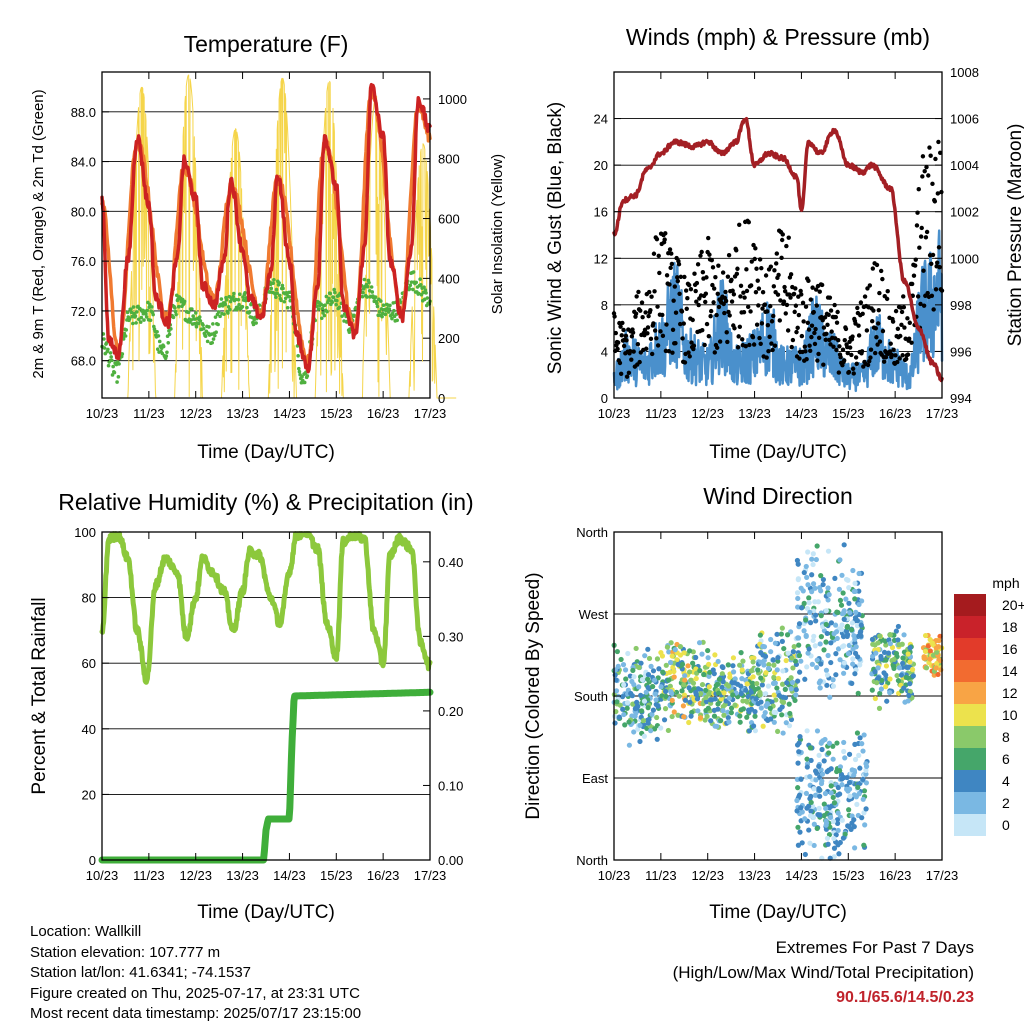 The width and height of the screenshot is (1024, 1025). What do you see at coordinates (83, 112) in the screenshot?
I see `temperature-ytick-label: 88.0` at bounding box center [83, 112].